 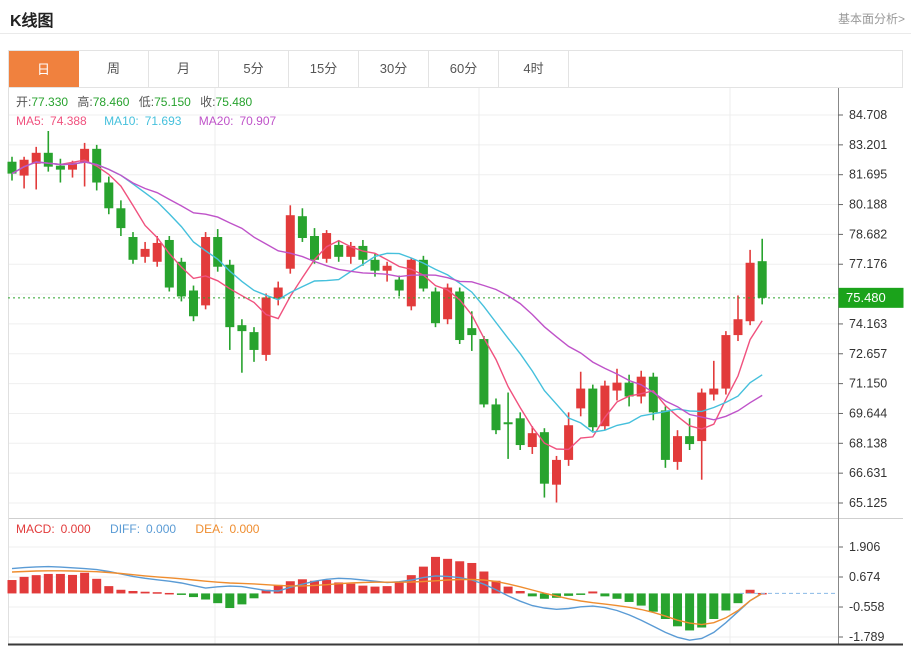 I want to click on tab-60分: 60分, so click(x=464, y=69).